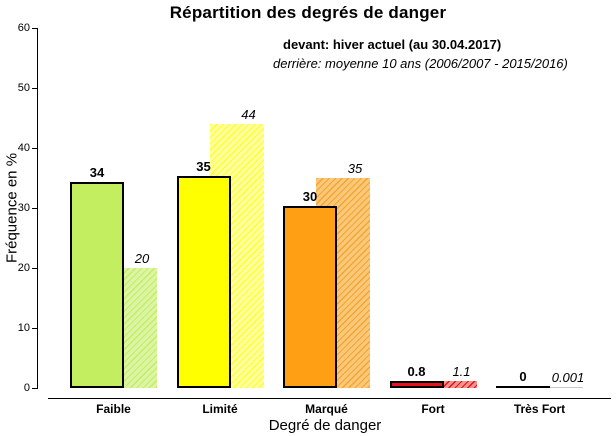  I want to click on bar-front-limite, so click(203, 282).